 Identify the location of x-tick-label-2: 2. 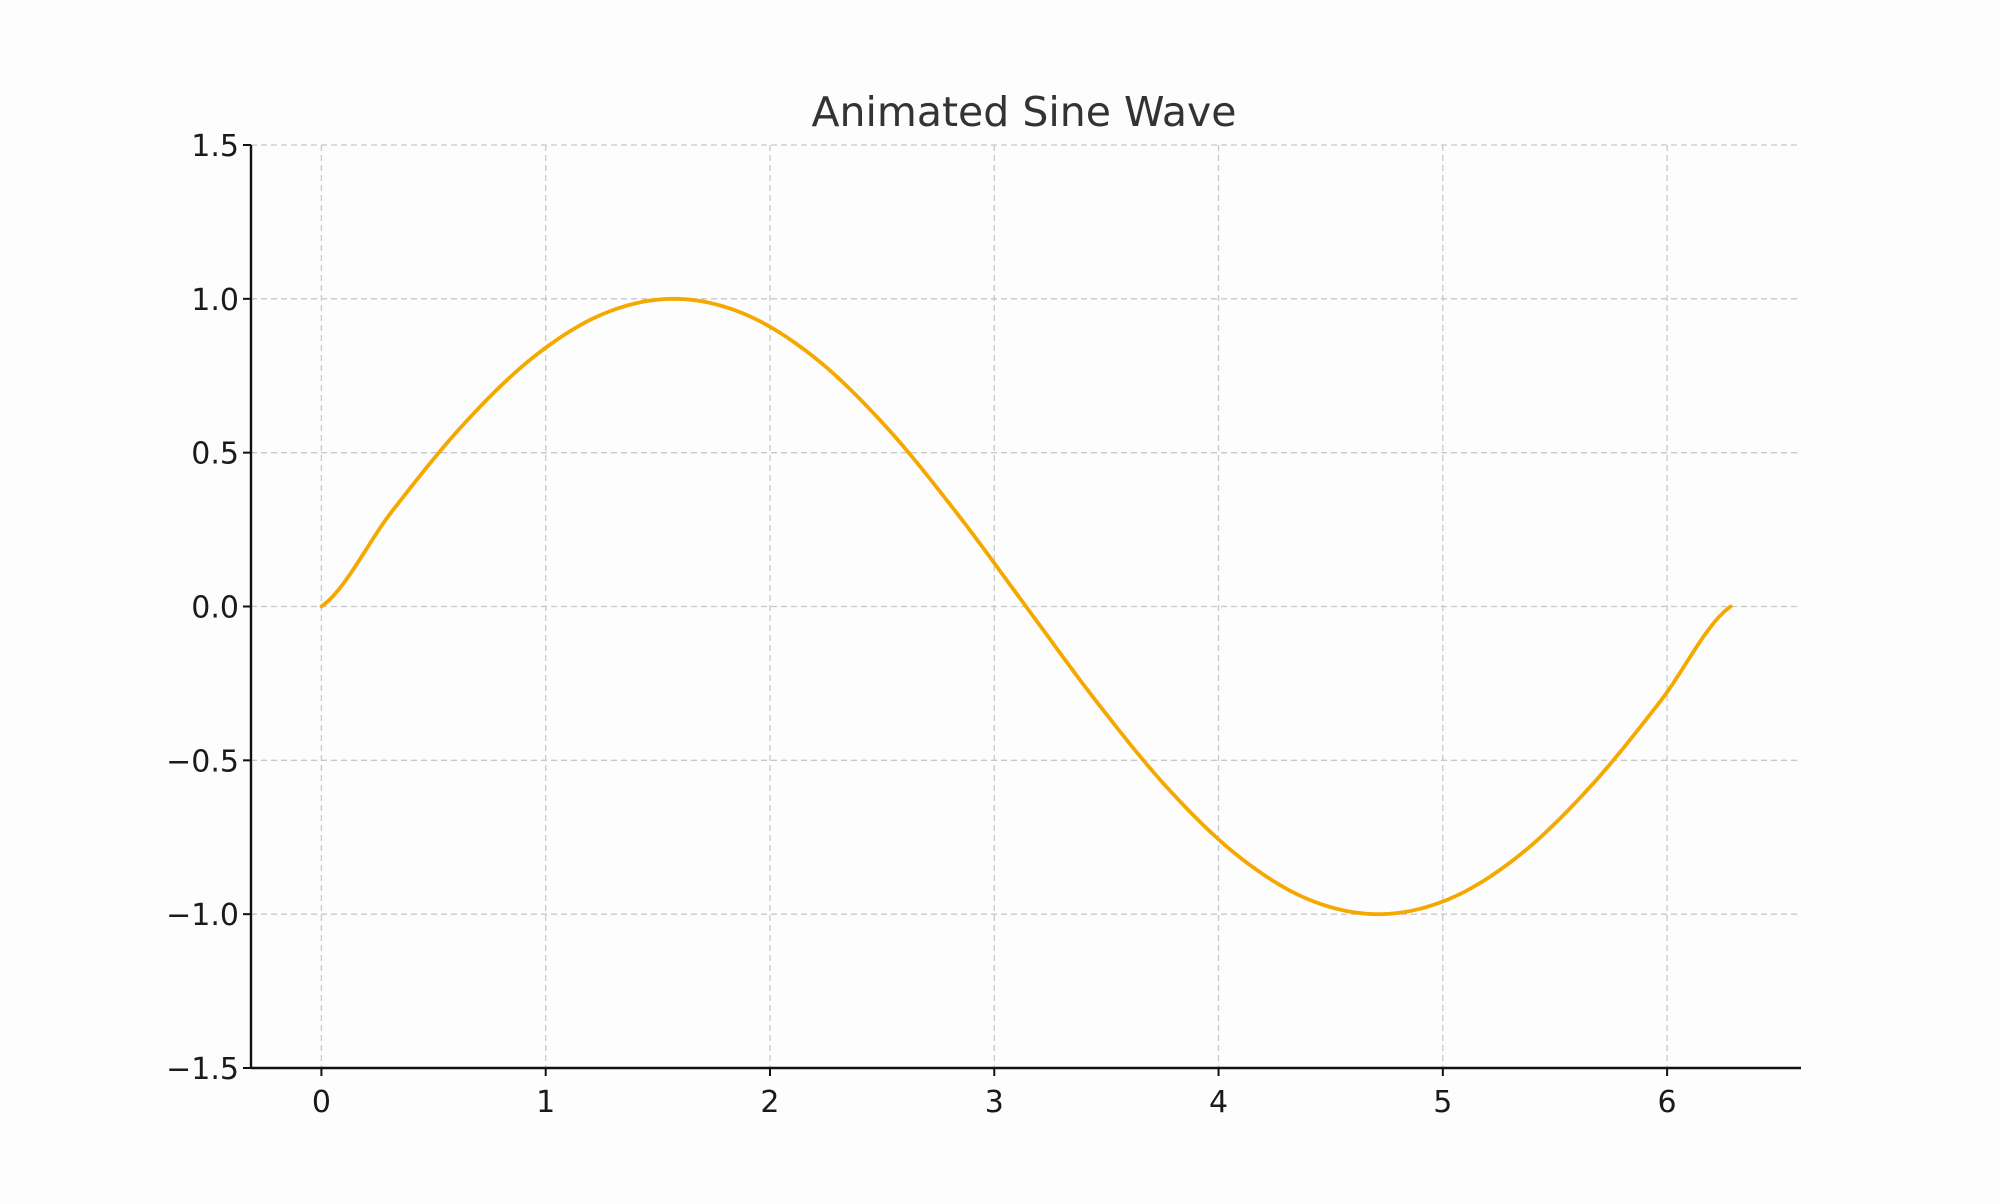
(769, 1102).